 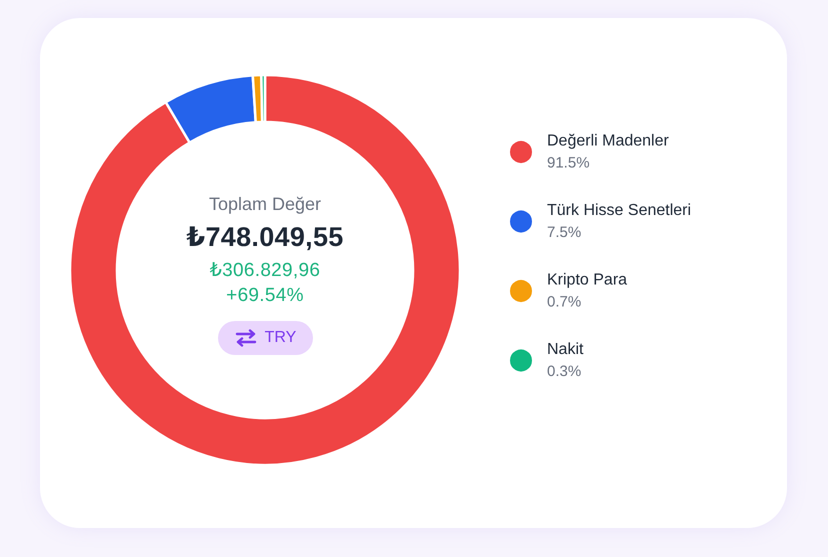 What do you see at coordinates (265, 237) in the screenshot?
I see `text: ₺748.049,55` at bounding box center [265, 237].